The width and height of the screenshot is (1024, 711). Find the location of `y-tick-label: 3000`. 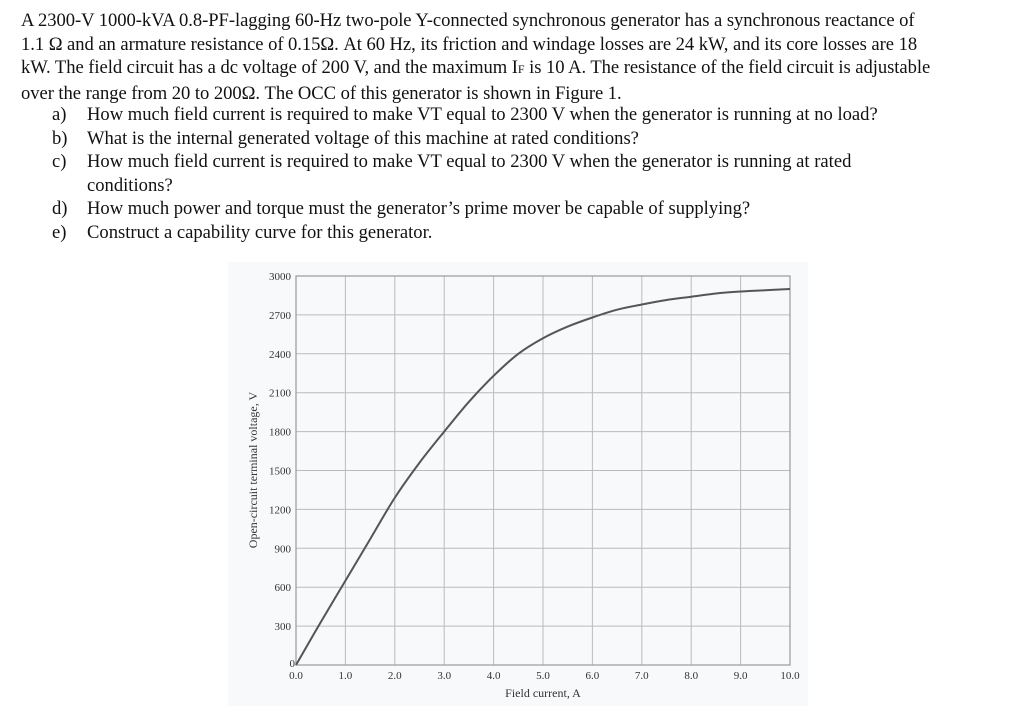

y-tick-label: 3000 is located at coordinates (280, 277).